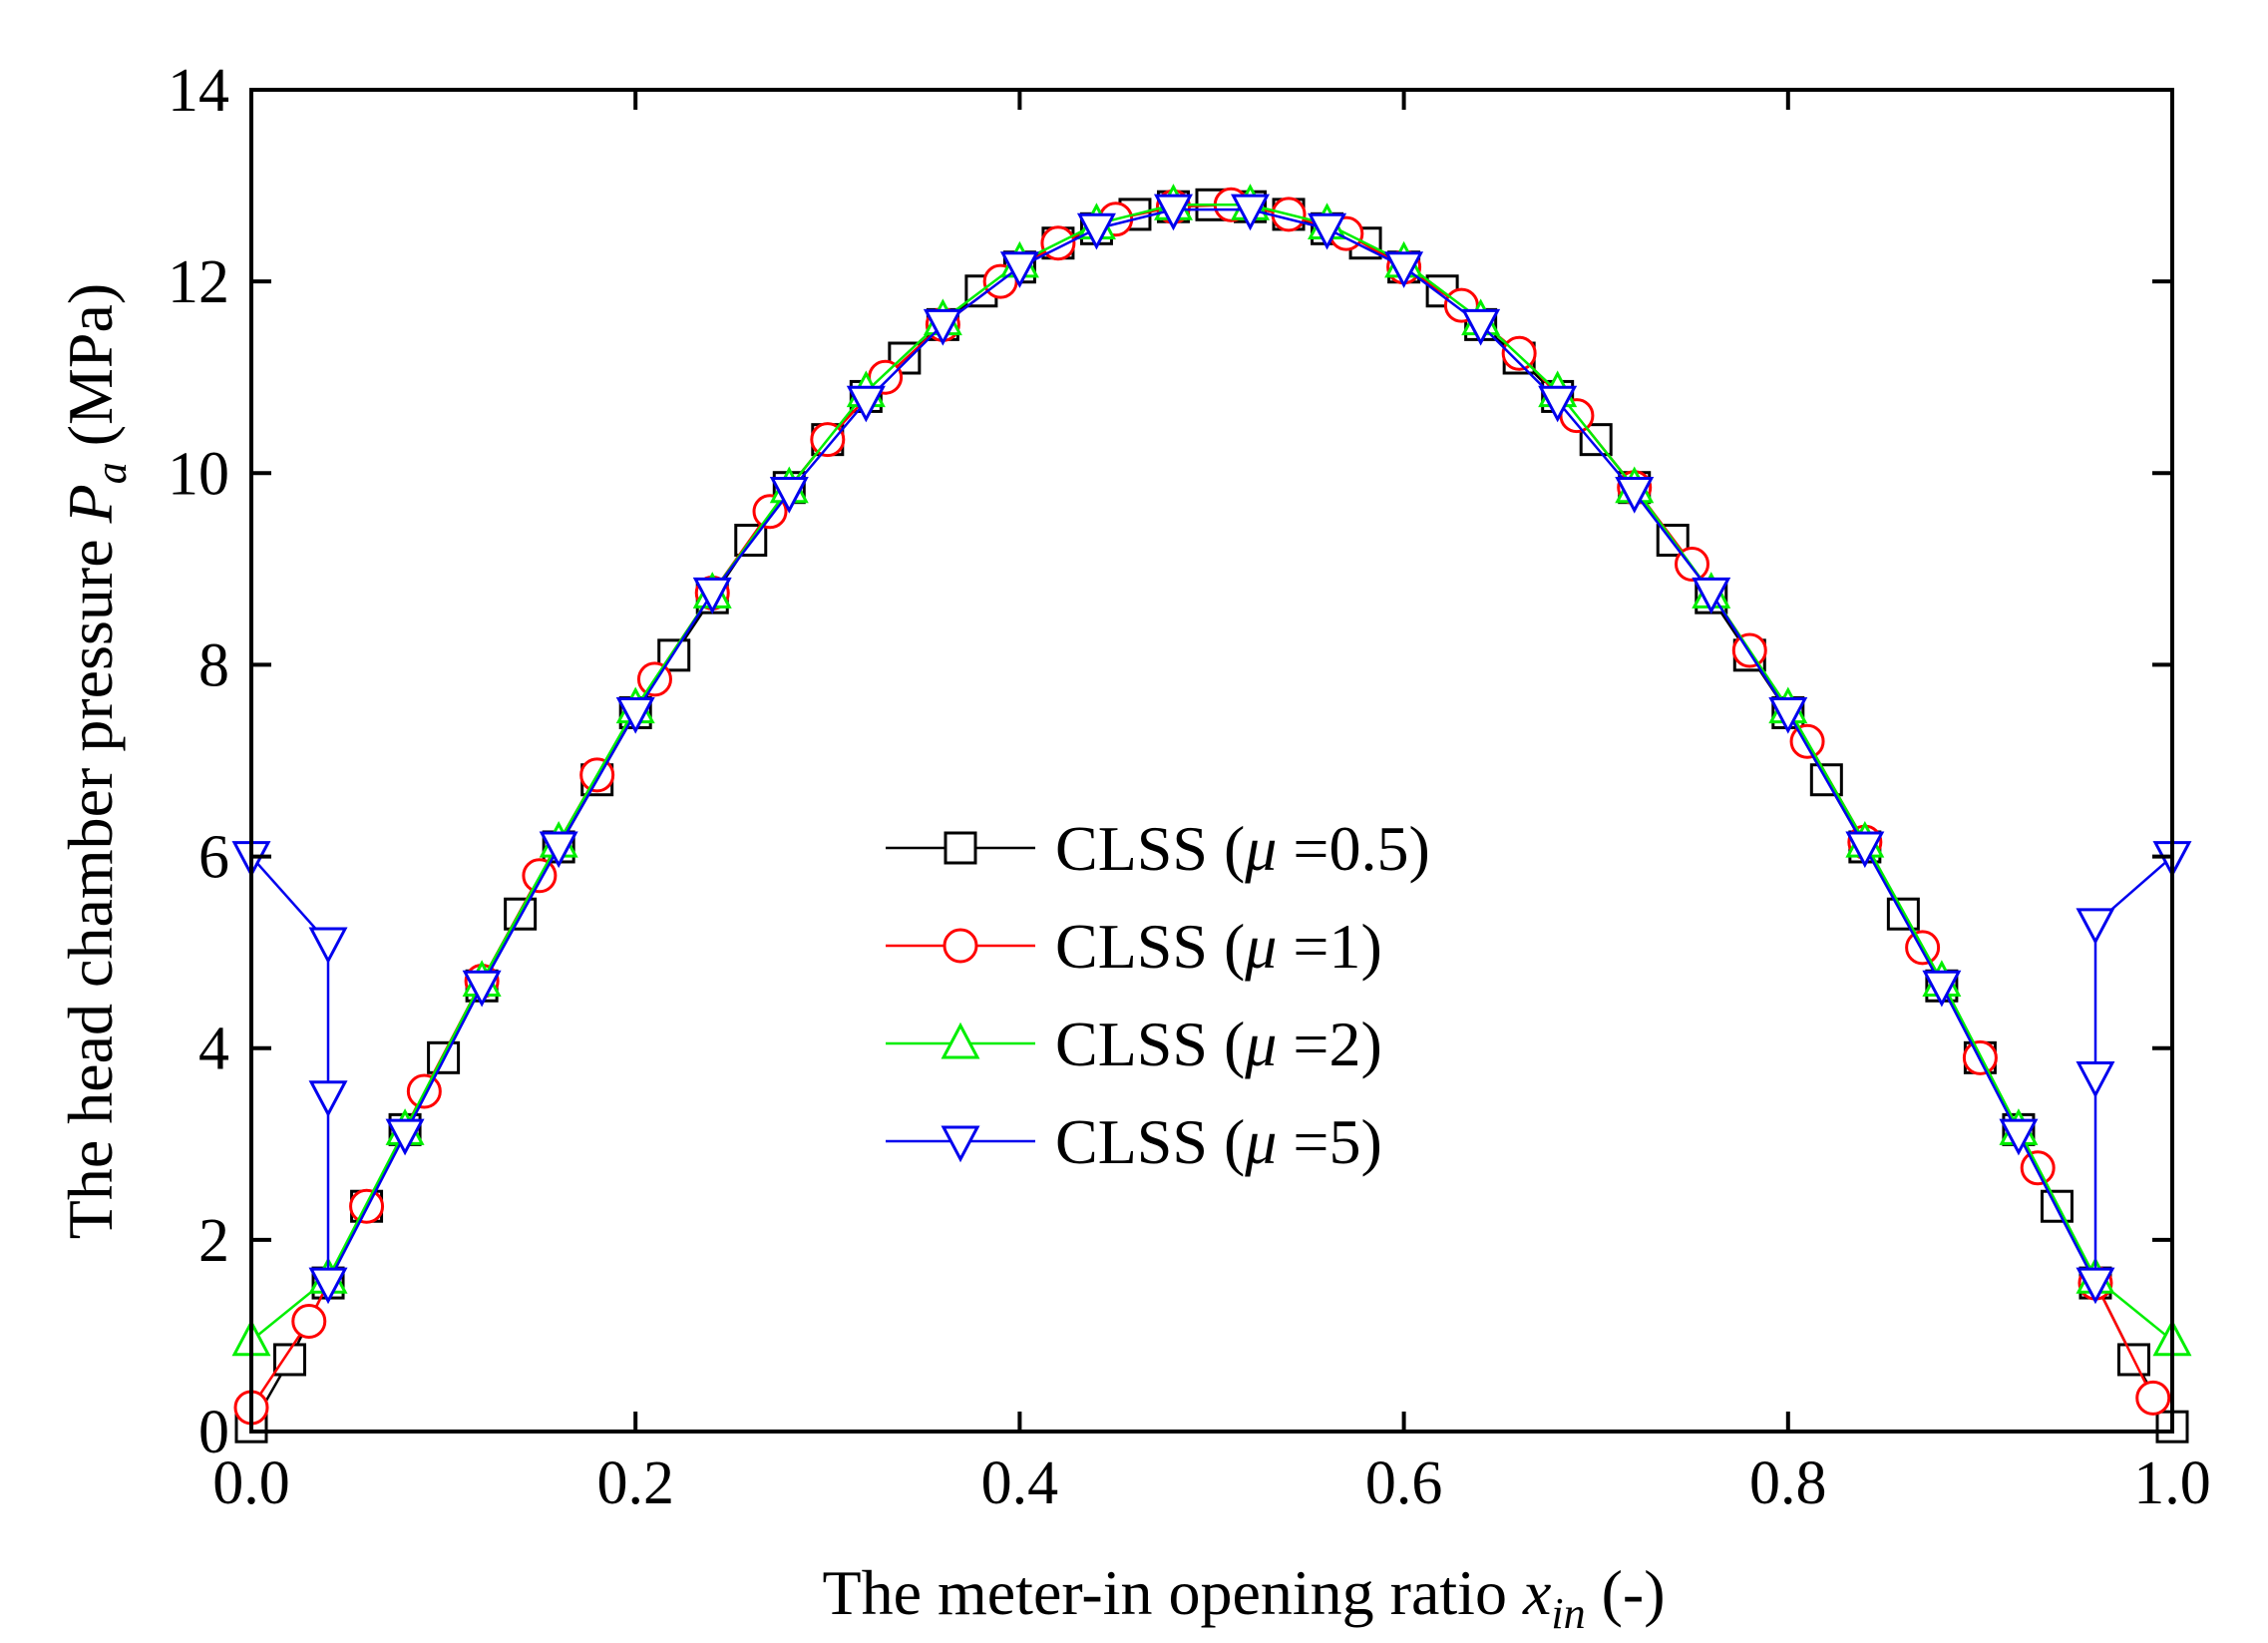  Describe the element at coordinates (198, 91) in the screenshot. I see `y-tick-label: 14` at that location.